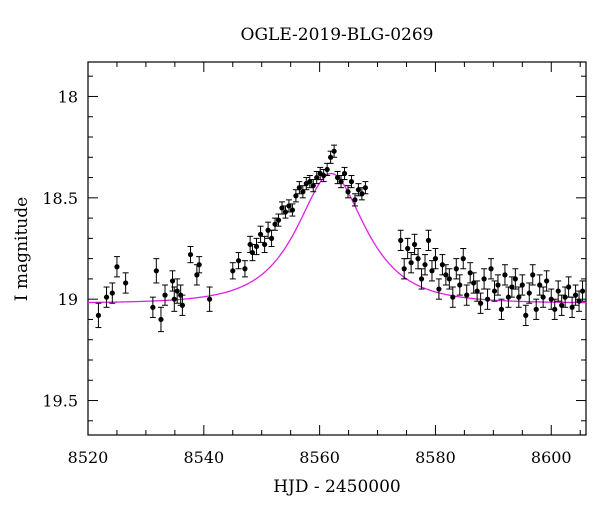  Describe the element at coordinates (551, 457) in the screenshot. I see `x-tick-label: 8600` at that location.